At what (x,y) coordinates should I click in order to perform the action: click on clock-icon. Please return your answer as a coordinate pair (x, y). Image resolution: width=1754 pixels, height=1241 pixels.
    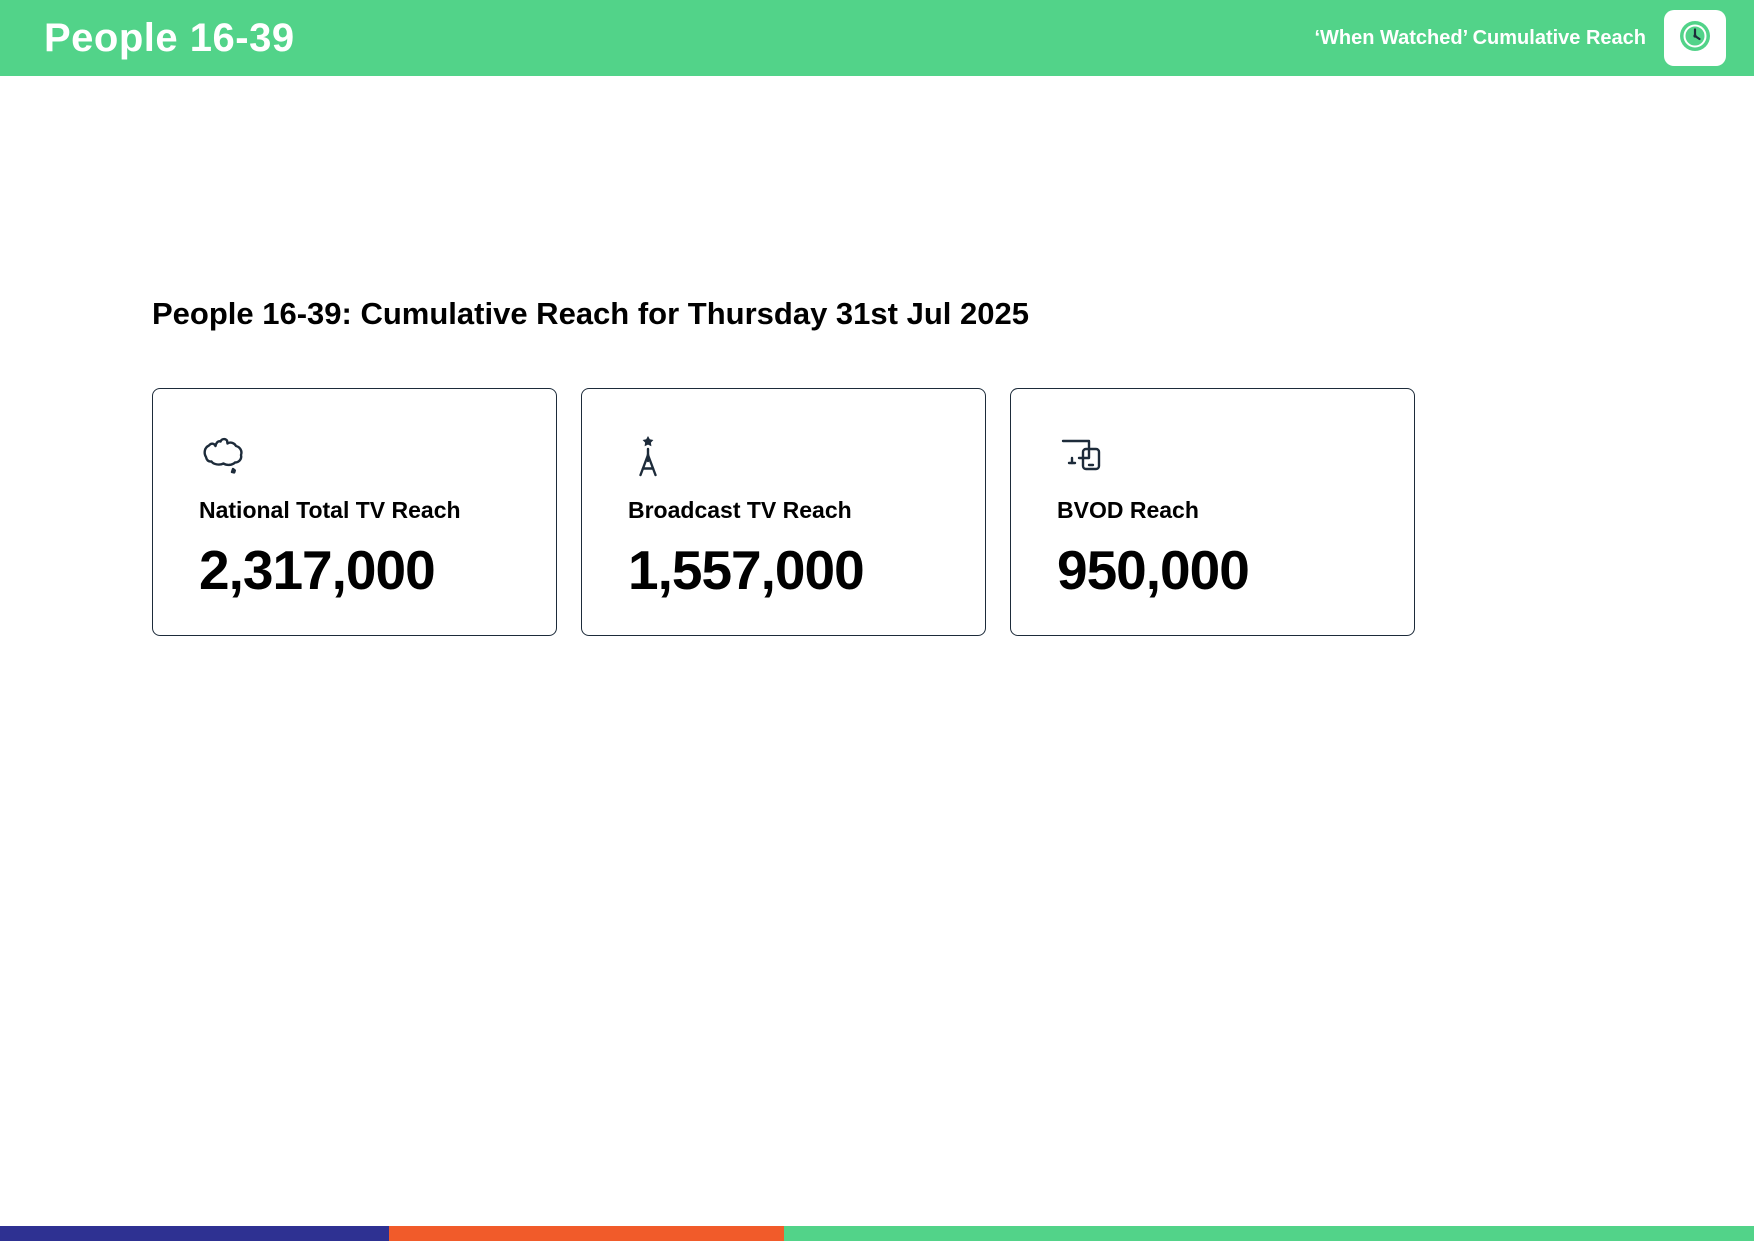
    Looking at the image, I should click on (1695, 38).